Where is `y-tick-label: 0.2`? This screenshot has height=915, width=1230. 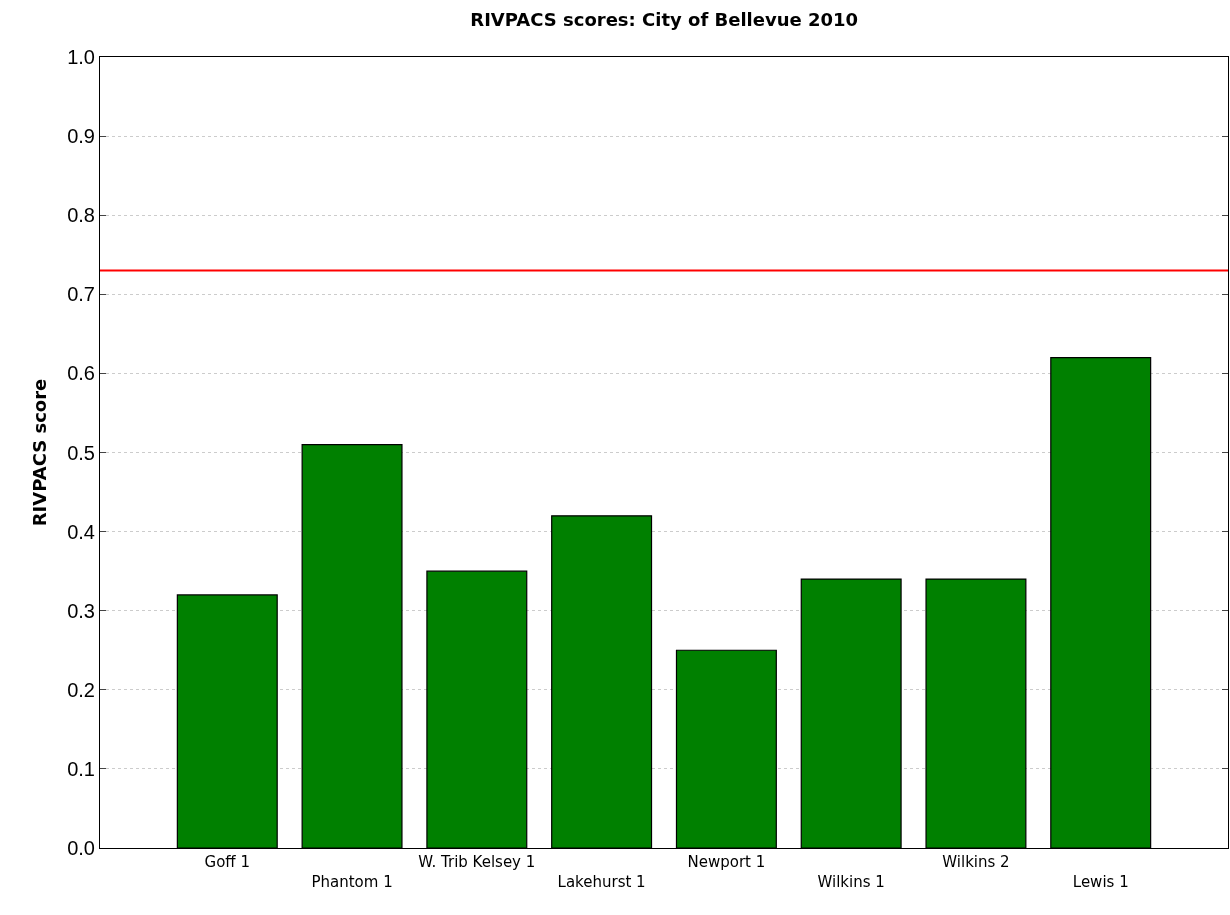 y-tick-label: 0.2 is located at coordinates (81, 689).